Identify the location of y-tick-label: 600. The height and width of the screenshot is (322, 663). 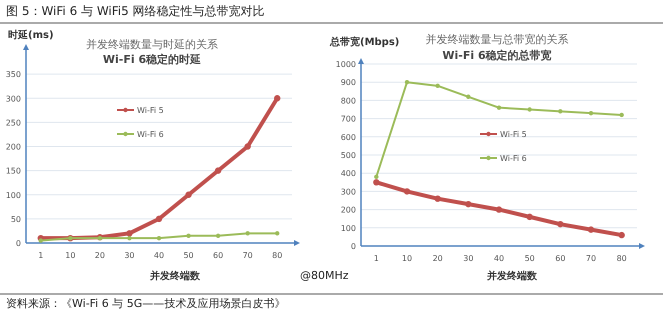
(348, 137).